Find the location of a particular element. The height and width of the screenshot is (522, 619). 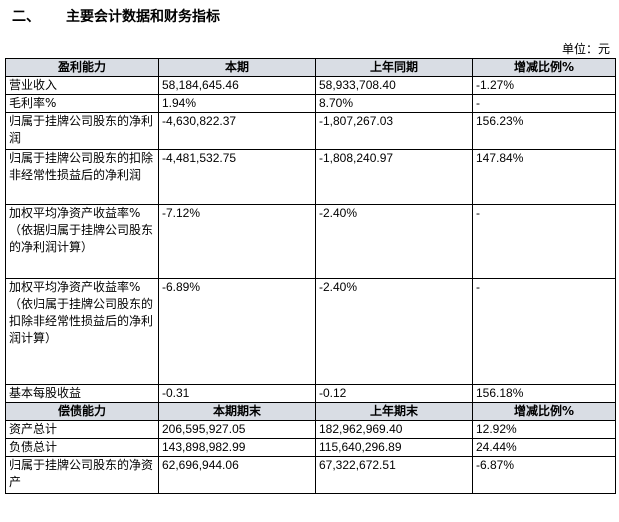

change-value: -1.27% is located at coordinates (544, 85).